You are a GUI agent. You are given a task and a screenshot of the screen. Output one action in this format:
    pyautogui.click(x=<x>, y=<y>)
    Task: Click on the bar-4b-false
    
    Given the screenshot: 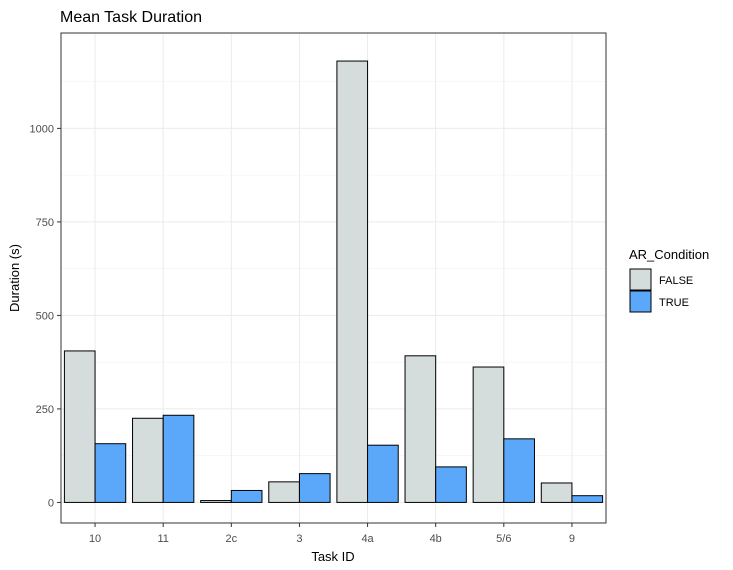 What is the action you would take?
    pyautogui.click(x=420, y=429)
    